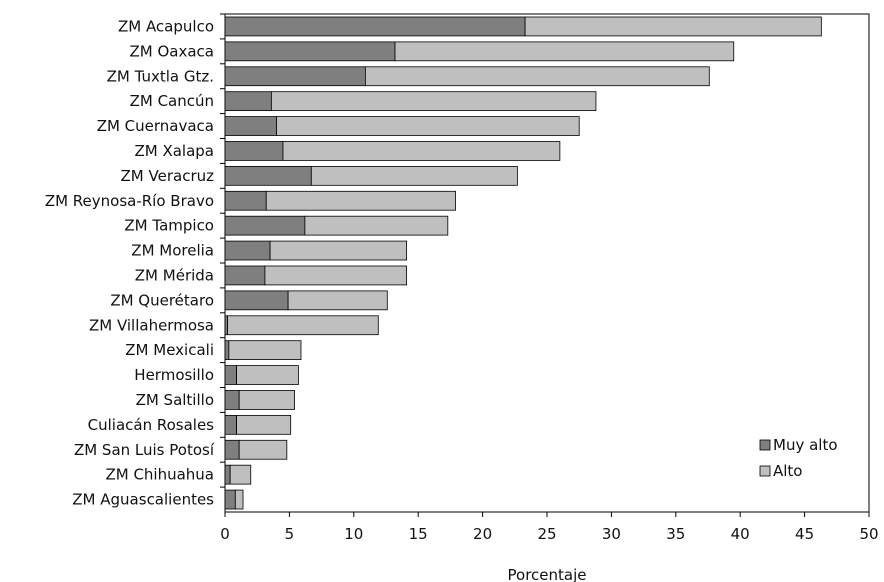 The height and width of the screenshot is (582, 884). What do you see at coordinates (169, 226) in the screenshot?
I see `category-label: ZM Tampico` at bounding box center [169, 226].